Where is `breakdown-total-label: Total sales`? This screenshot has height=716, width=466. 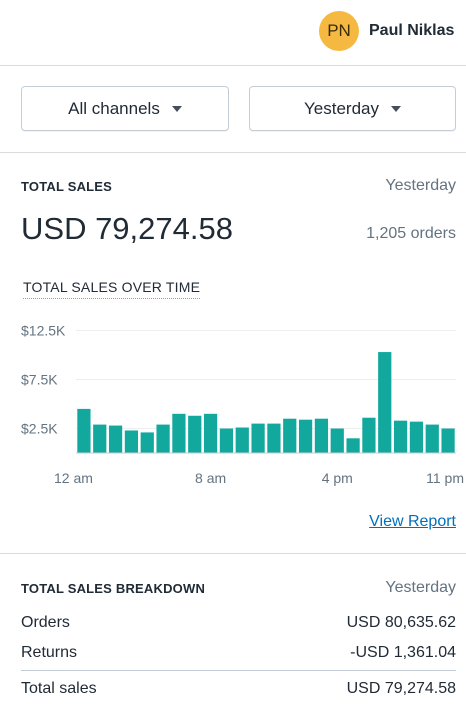
breakdown-total-label: Total sales is located at coordinates (59, 688).